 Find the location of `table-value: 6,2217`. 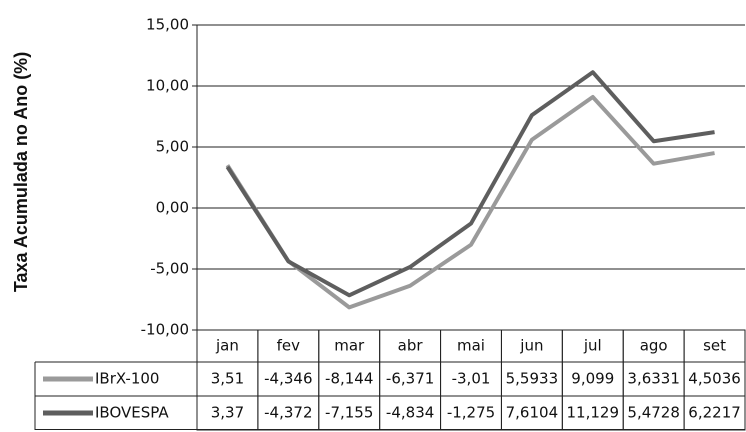

table-value: 6,2217 is located at coordinates (714, 413).